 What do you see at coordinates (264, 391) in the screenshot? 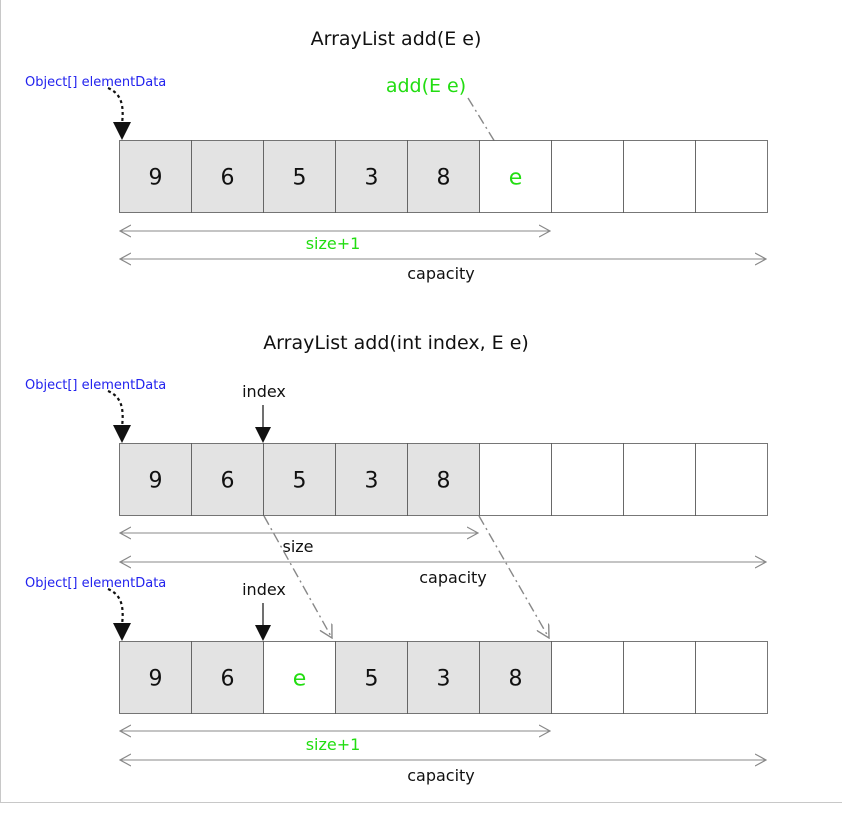
I see `panel-2-before-index-label: index` at bounding box center [264, 391].